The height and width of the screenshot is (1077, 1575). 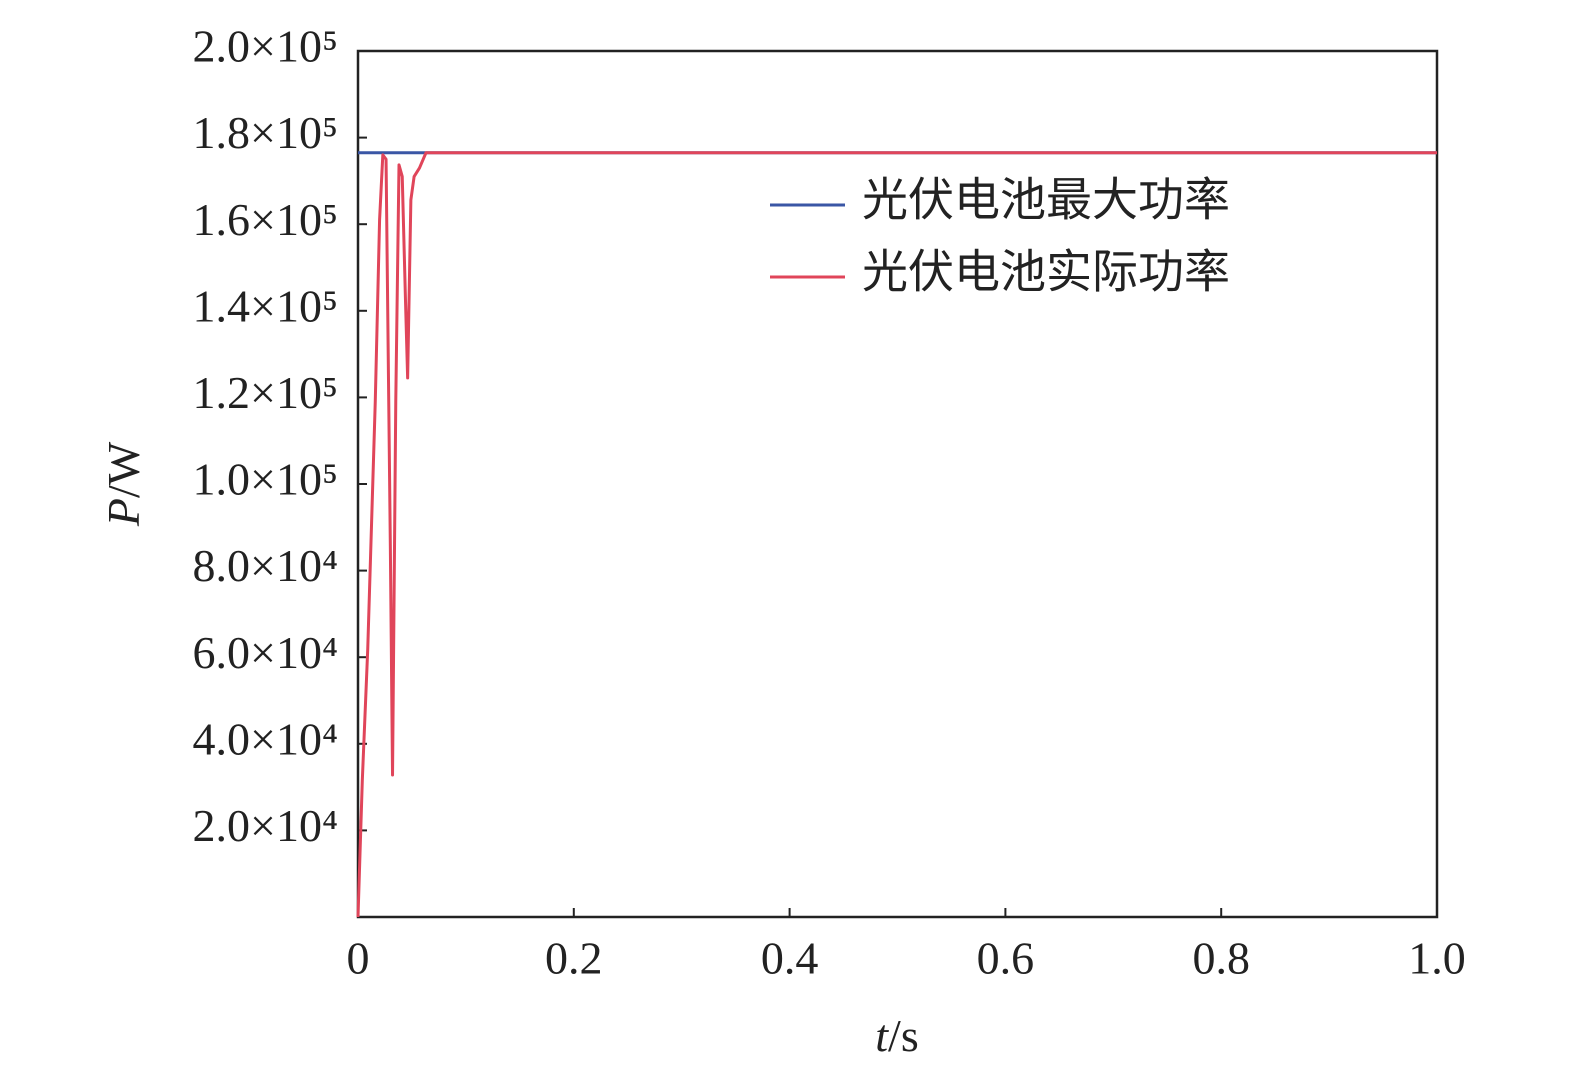 What do you see at coordinates (265, 305) in the screenshot?
I see `y-tick-label: 1.4×10⁵` at bounding box center [265, 305].